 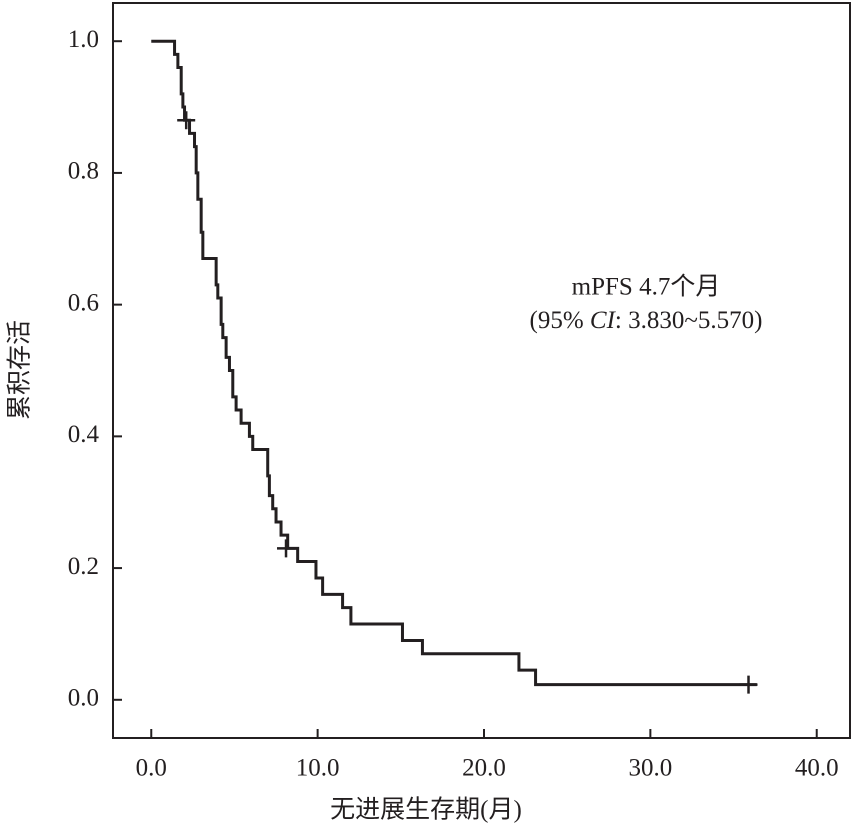 What do you see at coordinates (84, 434) in the screenshot?
I see `y-tick-label: 0.4` at bounding box center [84, 434].